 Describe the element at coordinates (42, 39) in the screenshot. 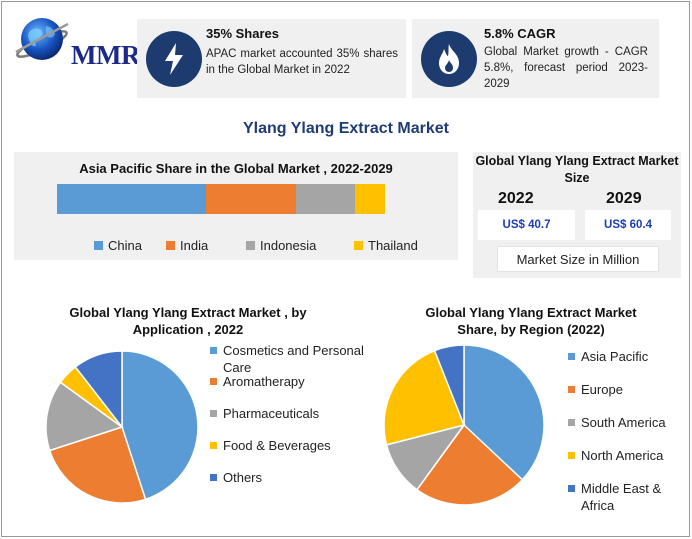

I see `globe-icon` at that location.